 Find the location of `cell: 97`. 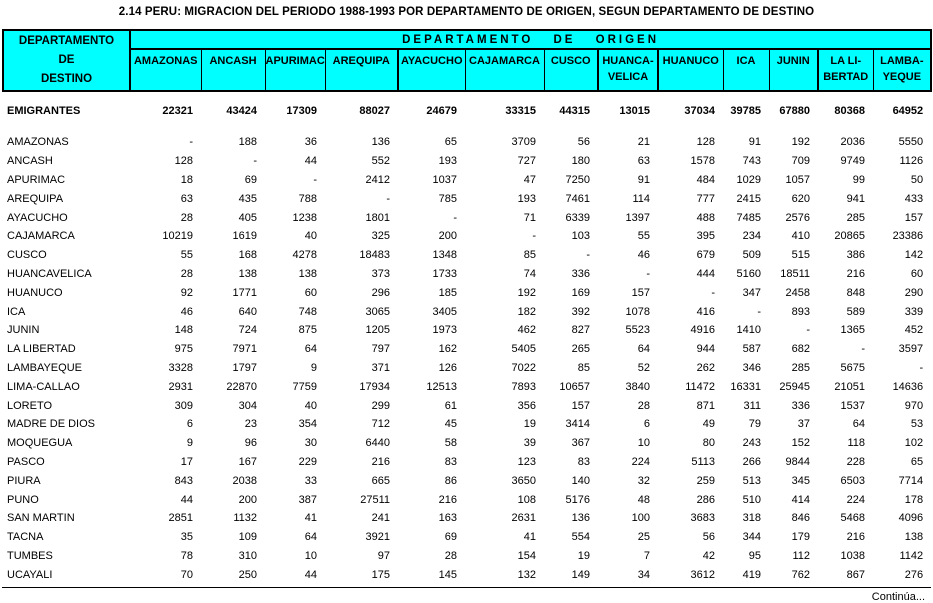

cell: 97 is located at coordinates (383, 555).